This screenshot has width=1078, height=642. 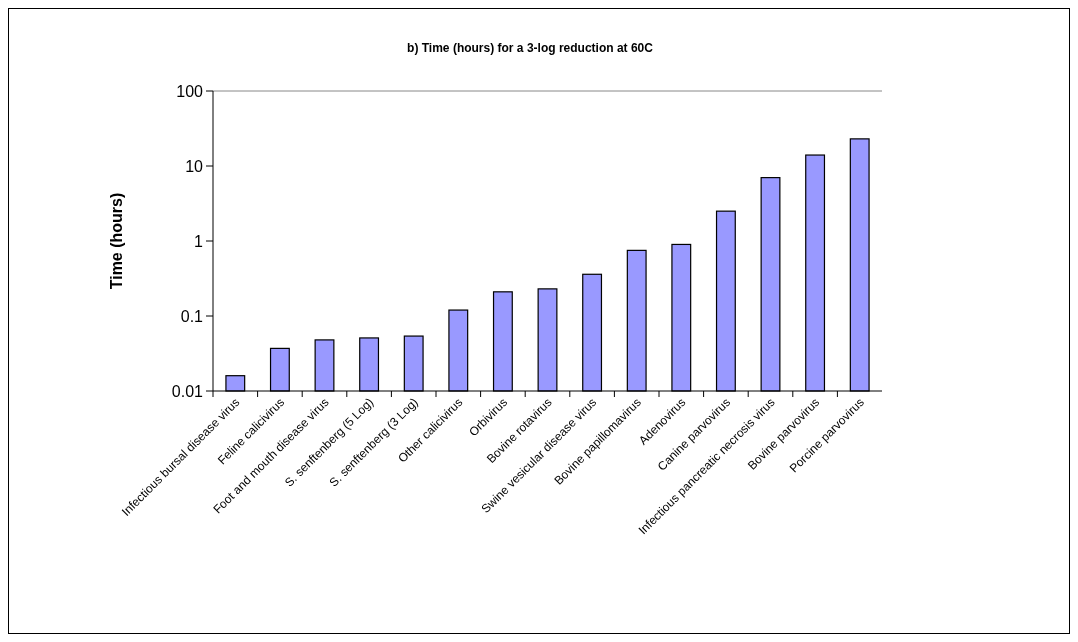 What do you see at coordinates (199, 241) in the screenshot?
I see `y-tick-label: 1` at bounding box center [199, 241].